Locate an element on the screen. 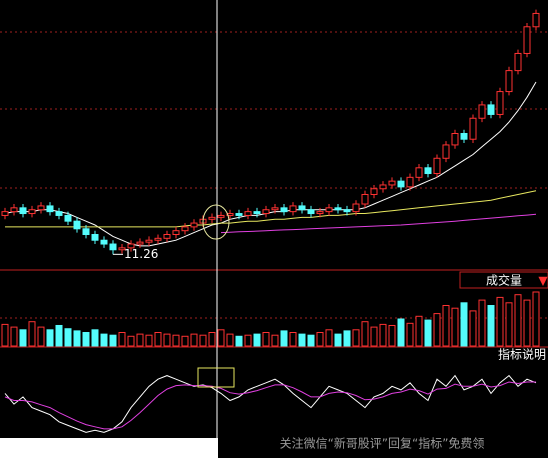 This screenshot has height=458, width=548. footer-block is located at coordinates (109, 448).